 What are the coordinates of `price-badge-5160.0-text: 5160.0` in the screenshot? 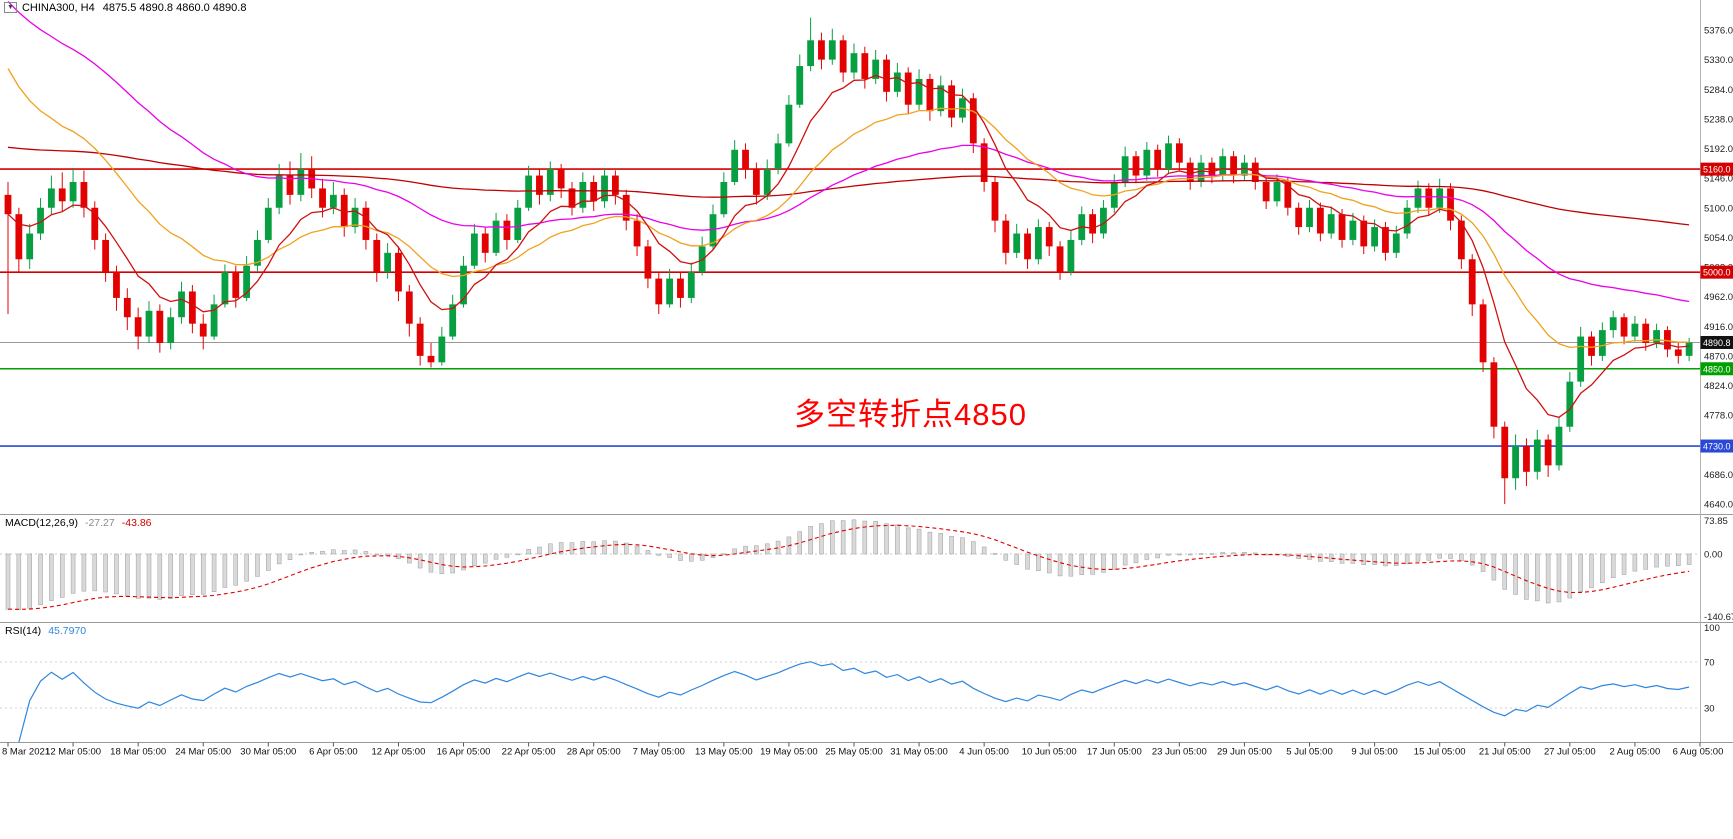 It's located at (1717, 170).